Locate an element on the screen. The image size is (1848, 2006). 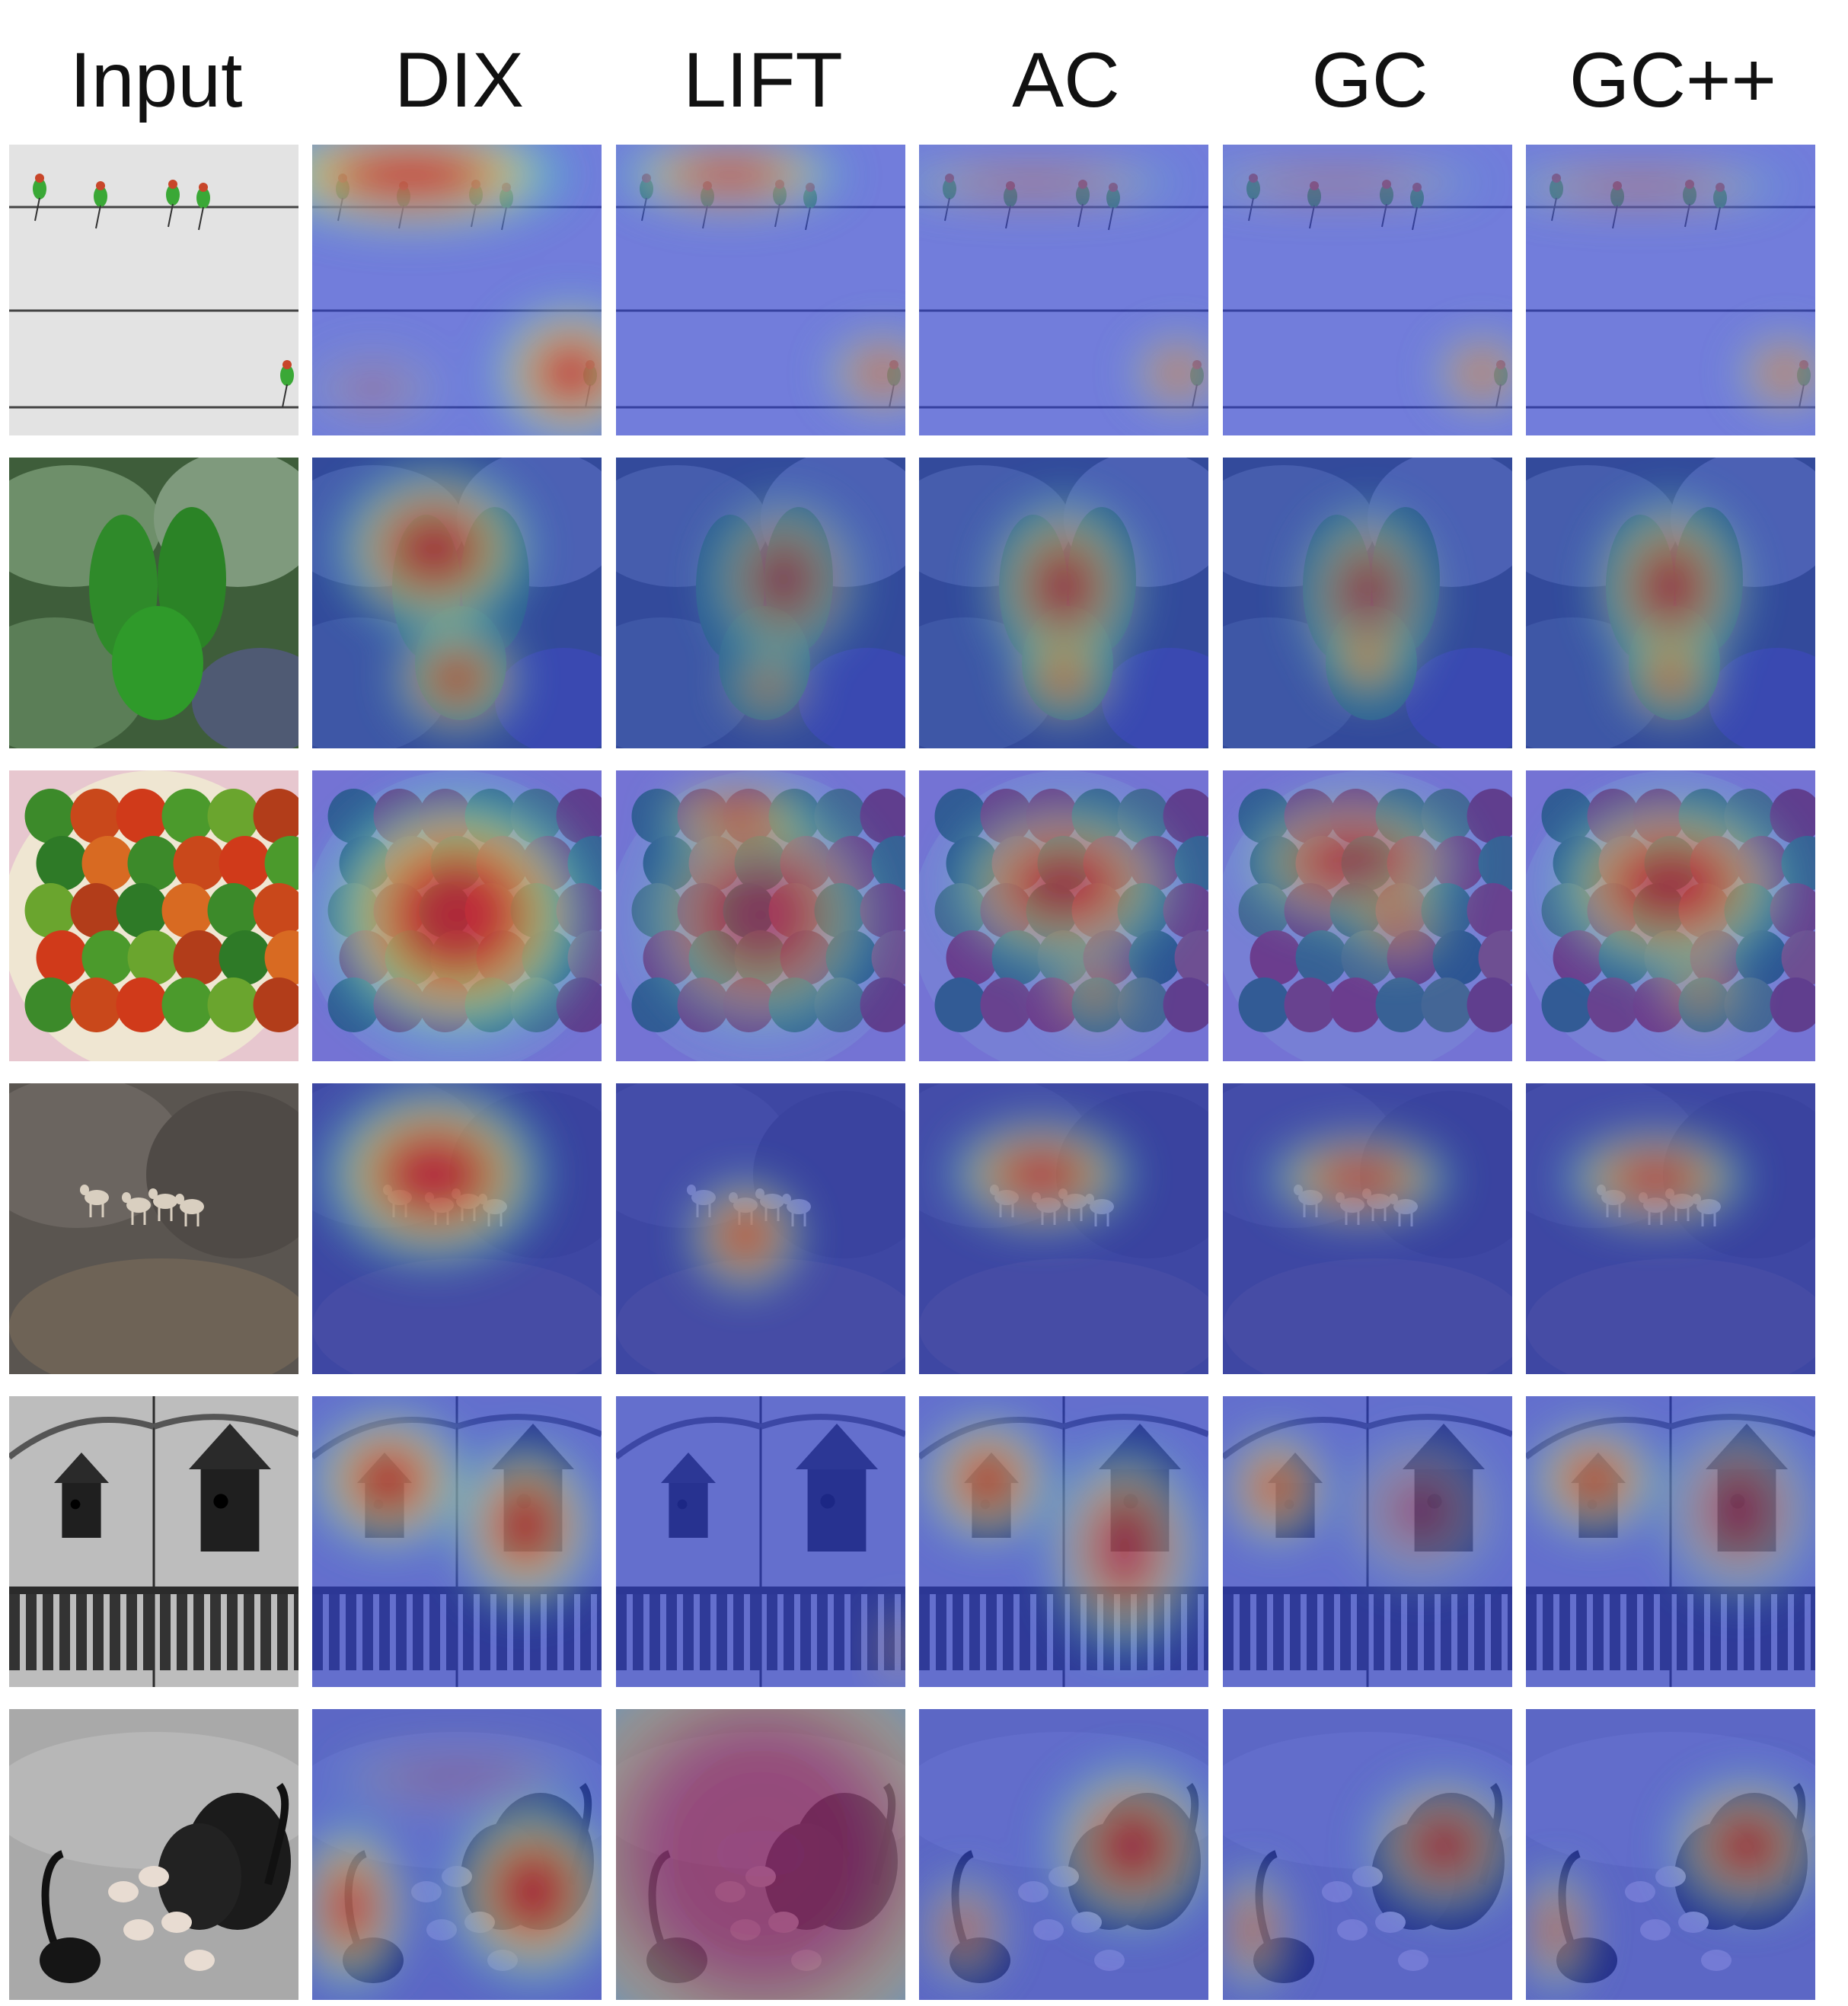
cell-goats-on-cliff-lift is located at coordinates (760, 1228).